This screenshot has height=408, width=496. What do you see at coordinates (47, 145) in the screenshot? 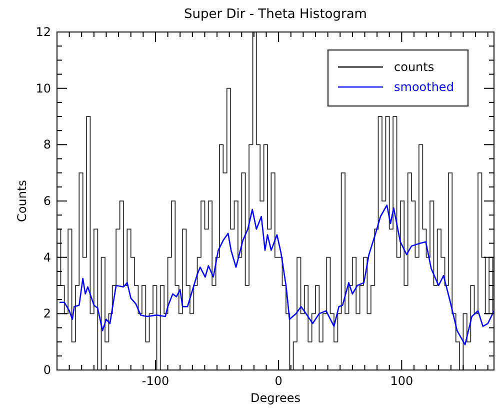
I see `y-tick-label: 8` at bounding box center [47, 145].